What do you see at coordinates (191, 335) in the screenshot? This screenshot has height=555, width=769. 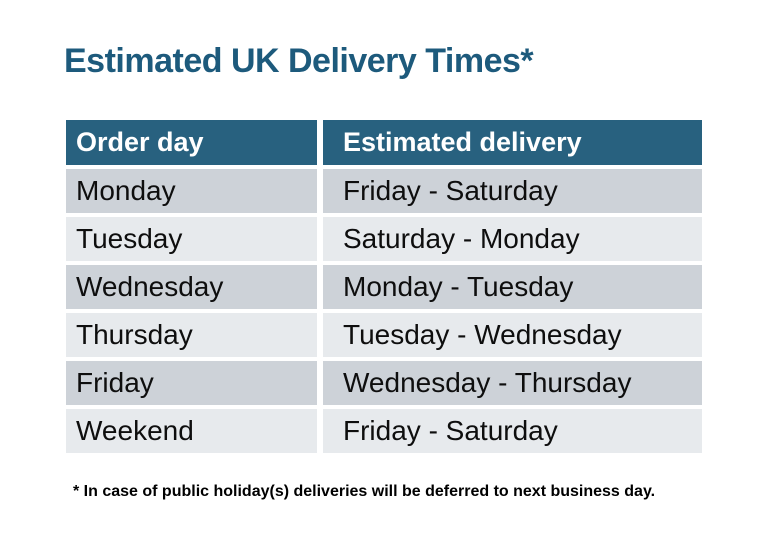 I see `order-day-cell: Thursday` at bounding box center [191, 335].